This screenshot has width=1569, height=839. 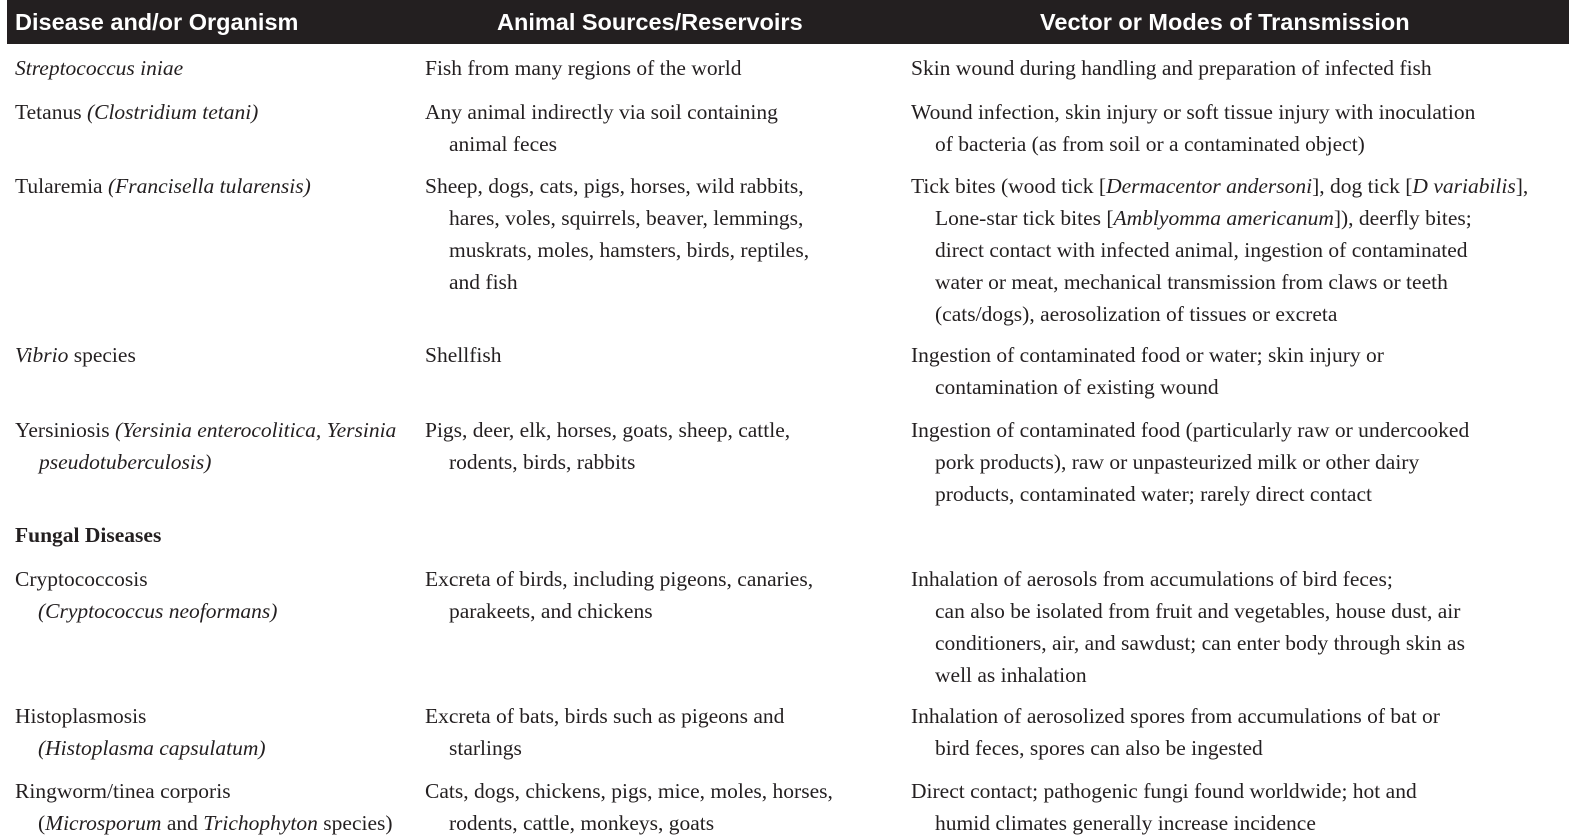 What do you see at coordinates (1209, 186) in the screenshot?
I see `tick-species: Dermacentor andersoni` at bounding box center [1209, 186].